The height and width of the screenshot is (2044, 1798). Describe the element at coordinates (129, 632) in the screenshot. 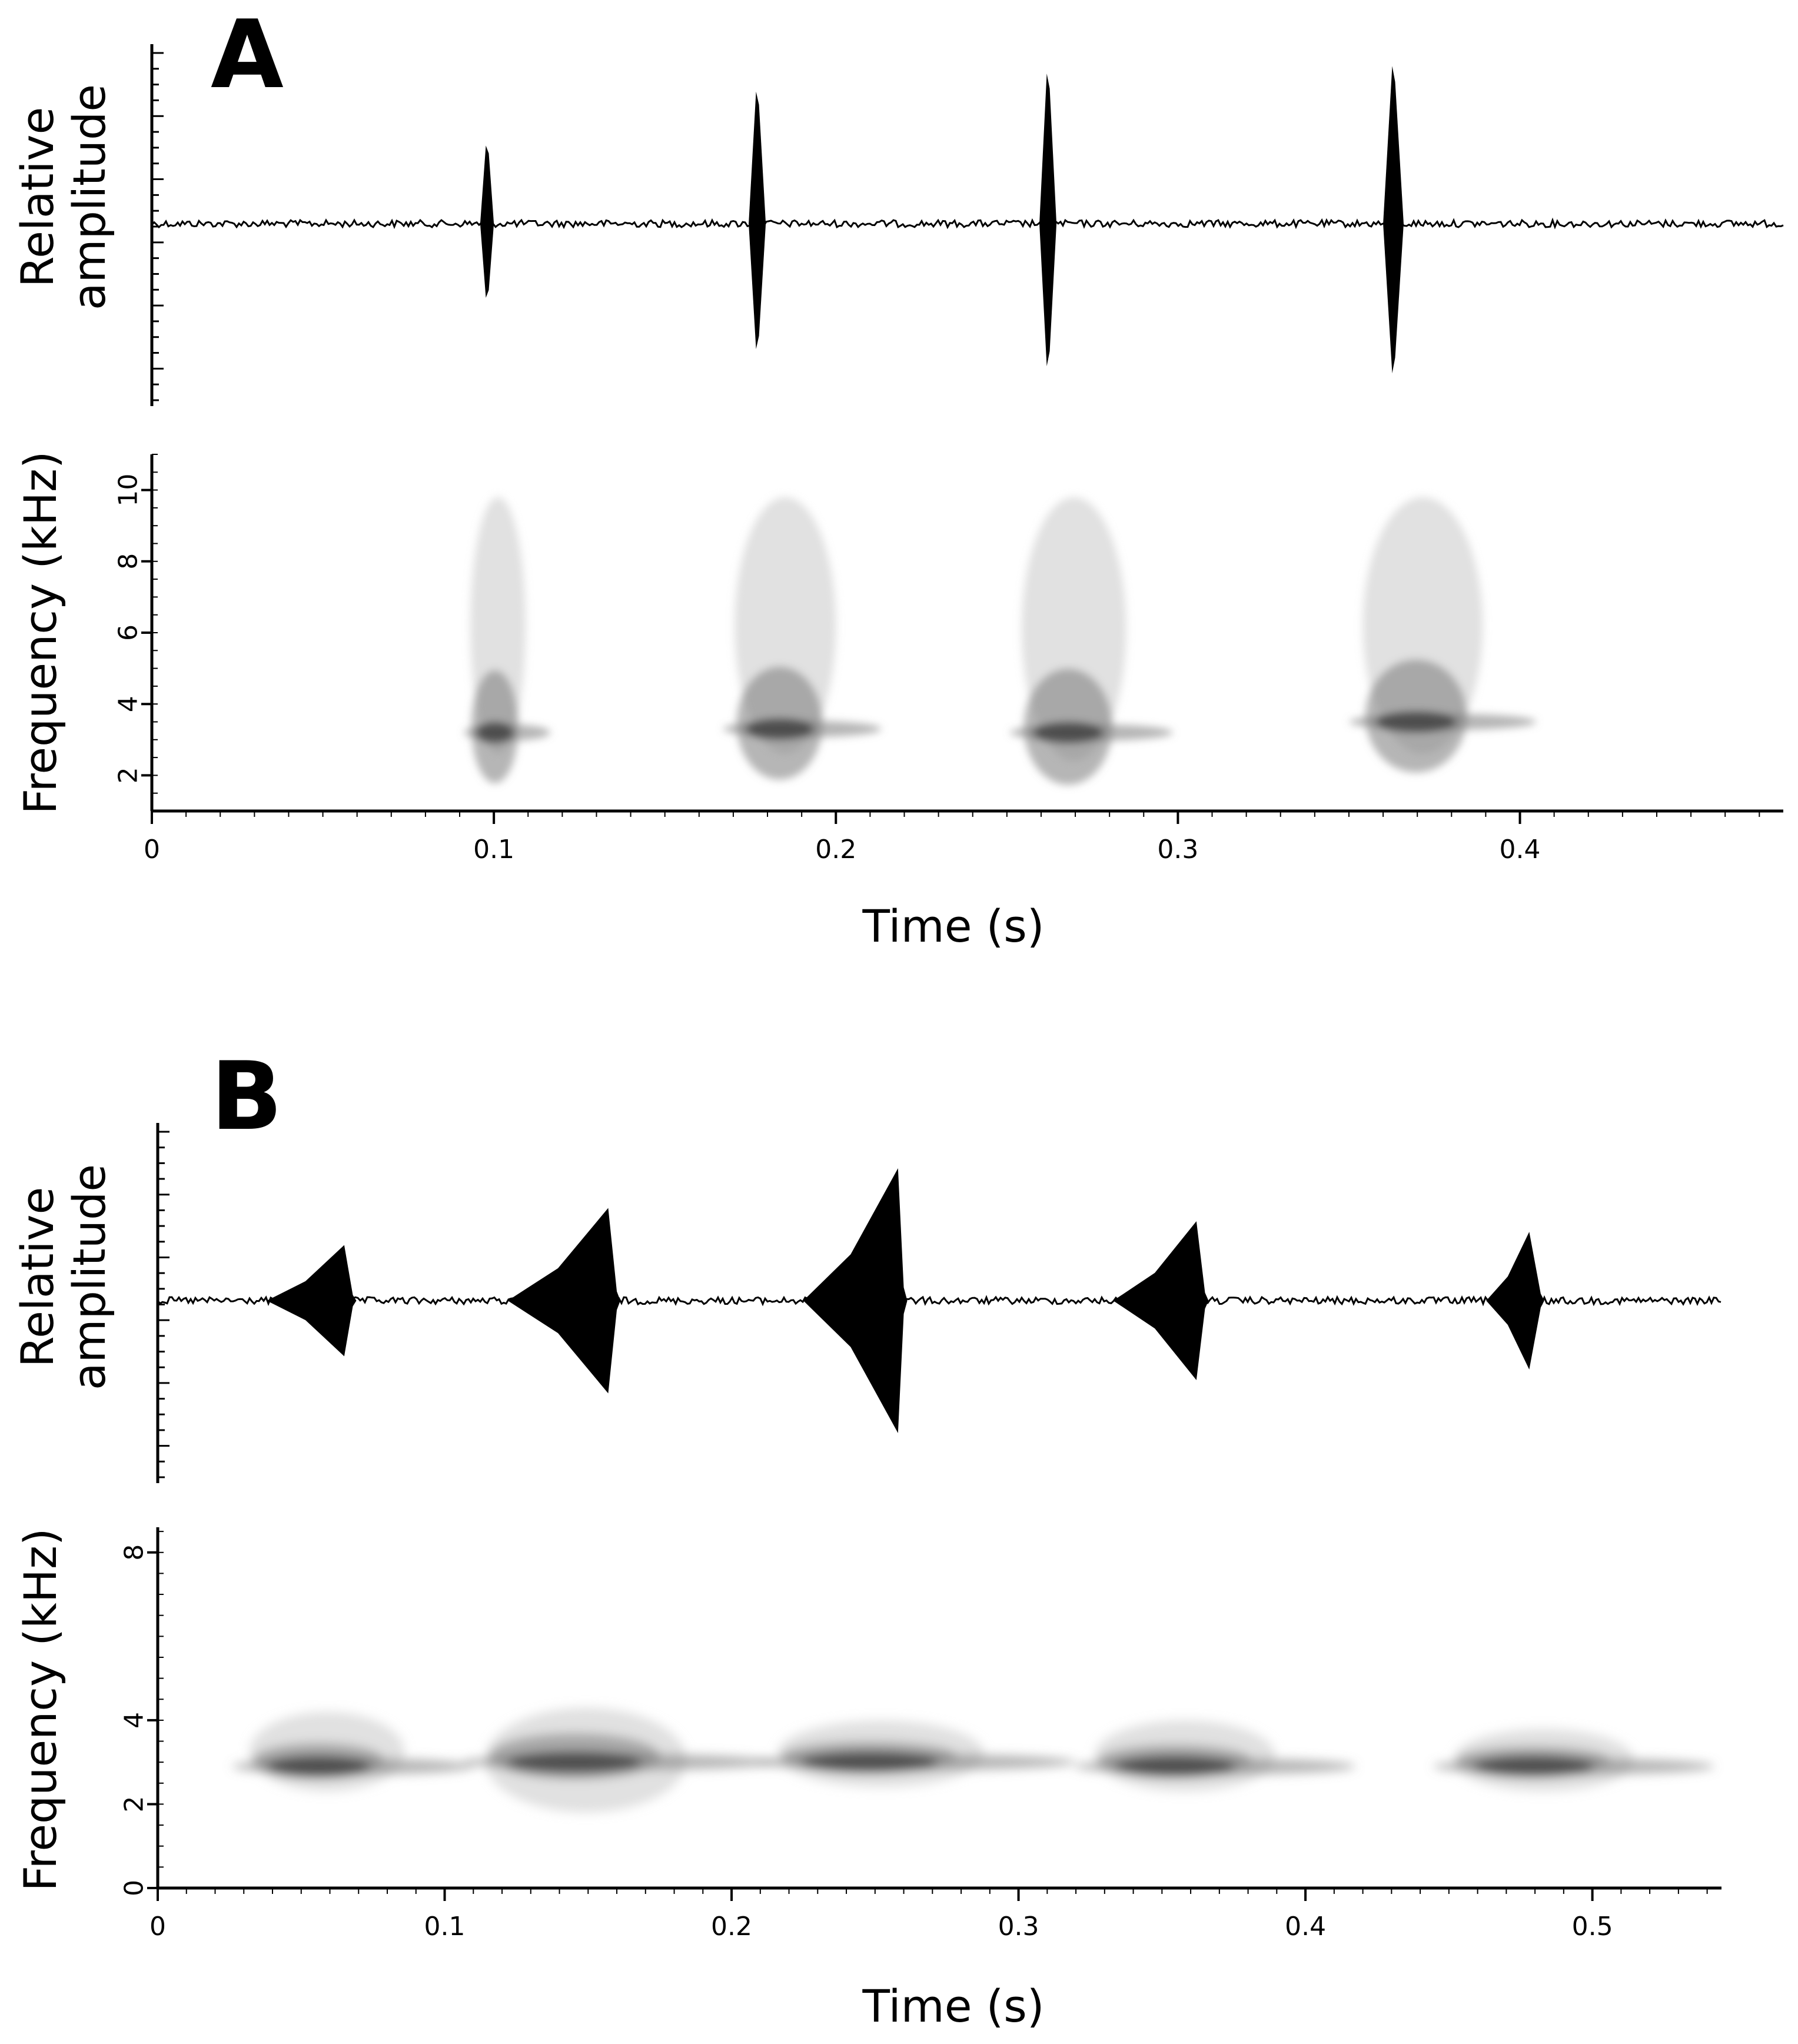

I see `y-tick-label: 6` at that location.